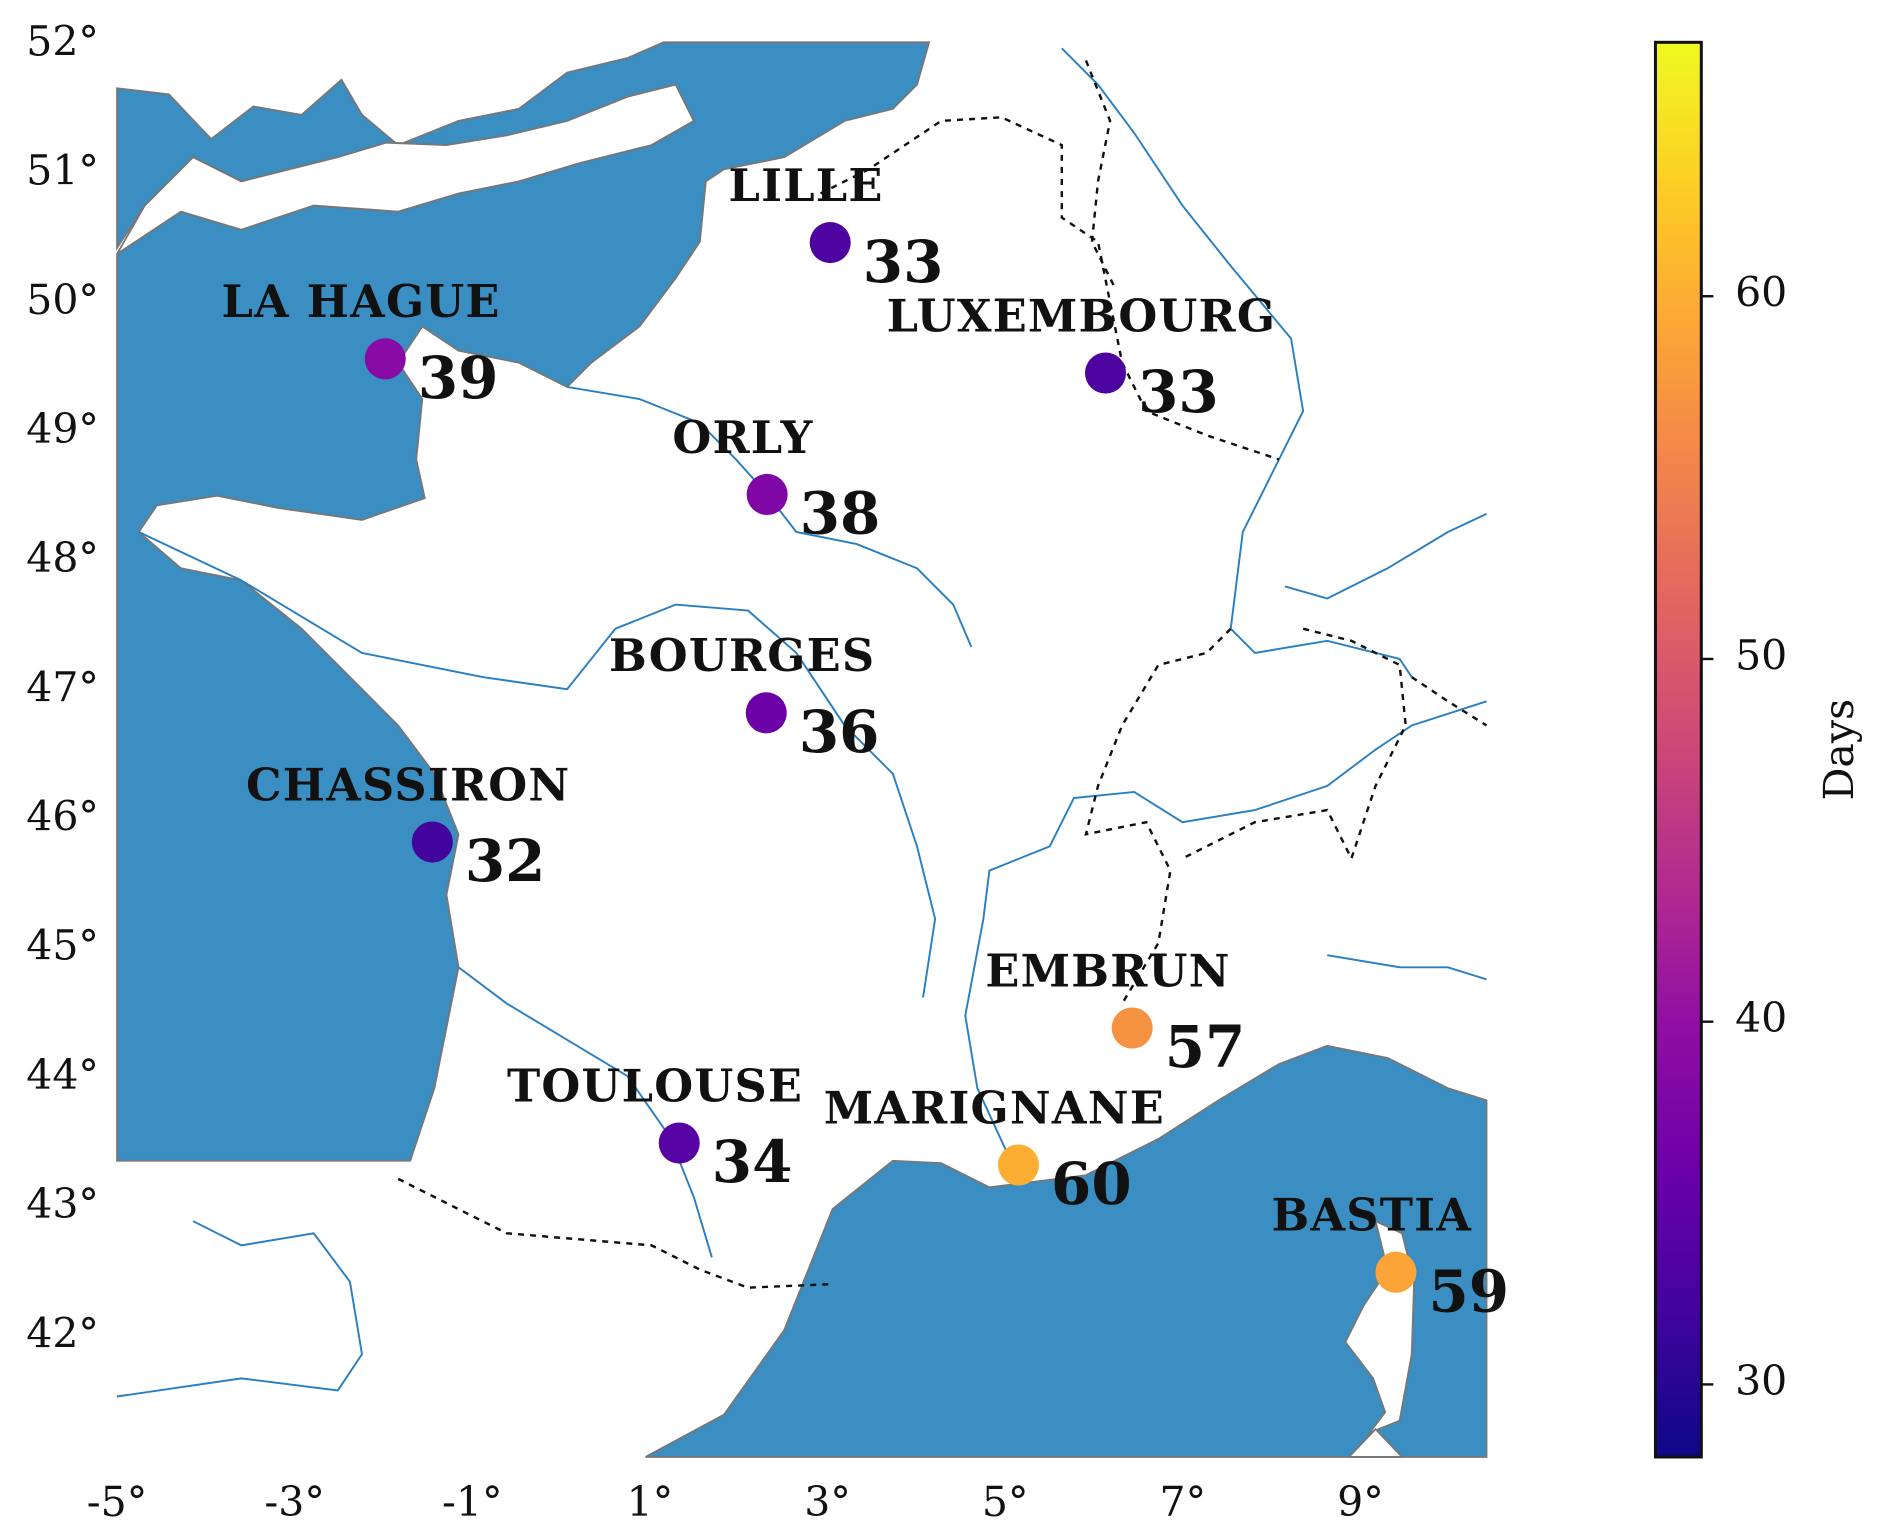 The width and height of the screenshot is (1892, 1527). Describe the element at coordinates (1372, 1214) in the screenshot. I see `station-name: BASTIA` at that location.